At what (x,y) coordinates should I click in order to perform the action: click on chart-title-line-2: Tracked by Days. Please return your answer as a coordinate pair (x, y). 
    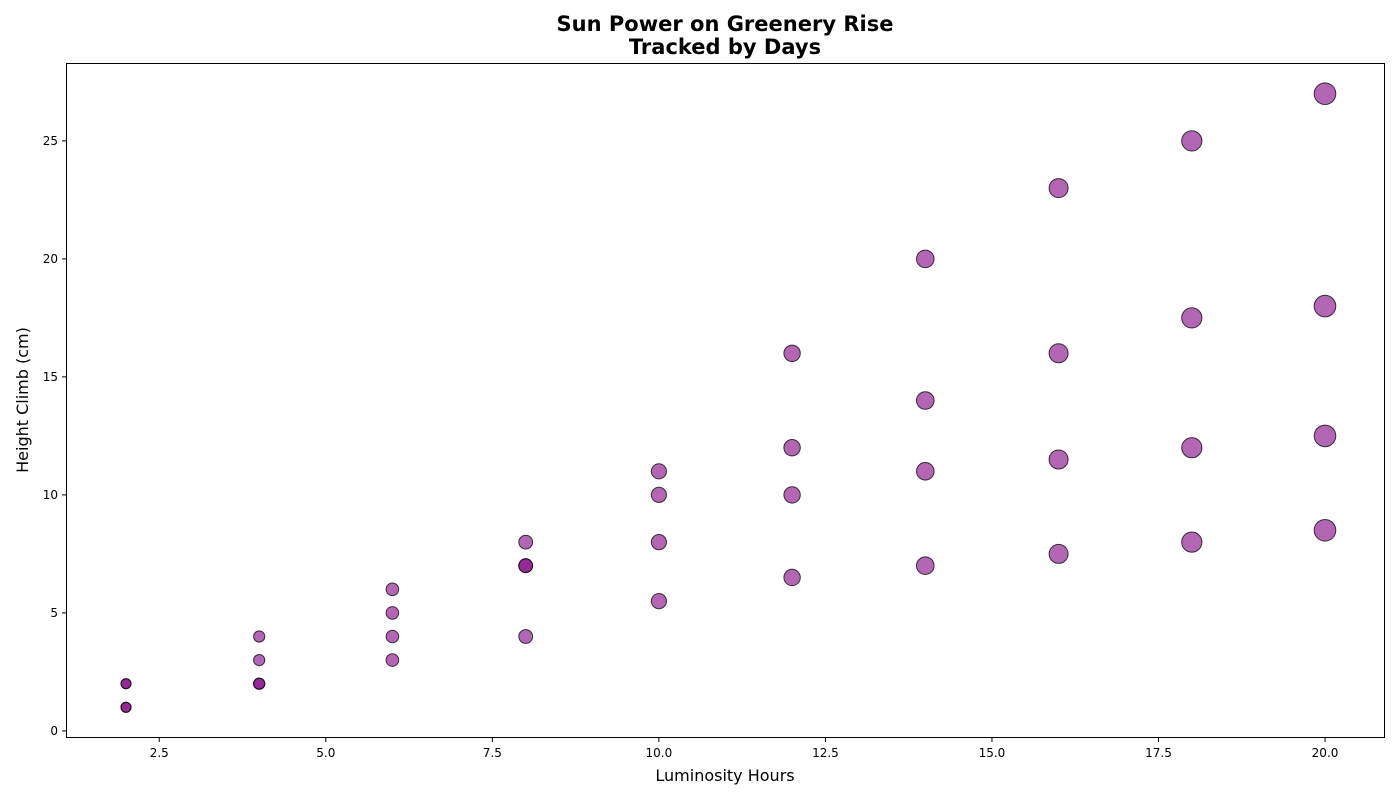
    Looking at the image, I should click on (725, 47).